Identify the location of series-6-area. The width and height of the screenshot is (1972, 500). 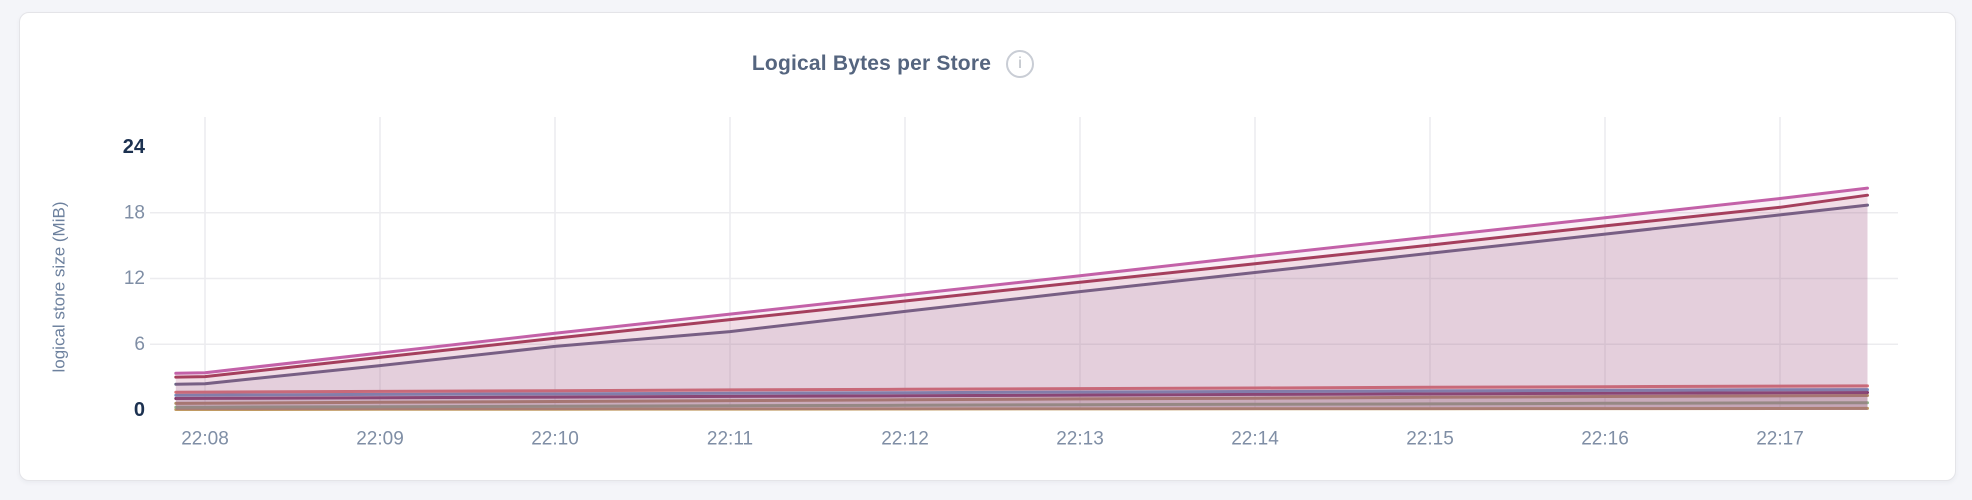
(1021, 401).